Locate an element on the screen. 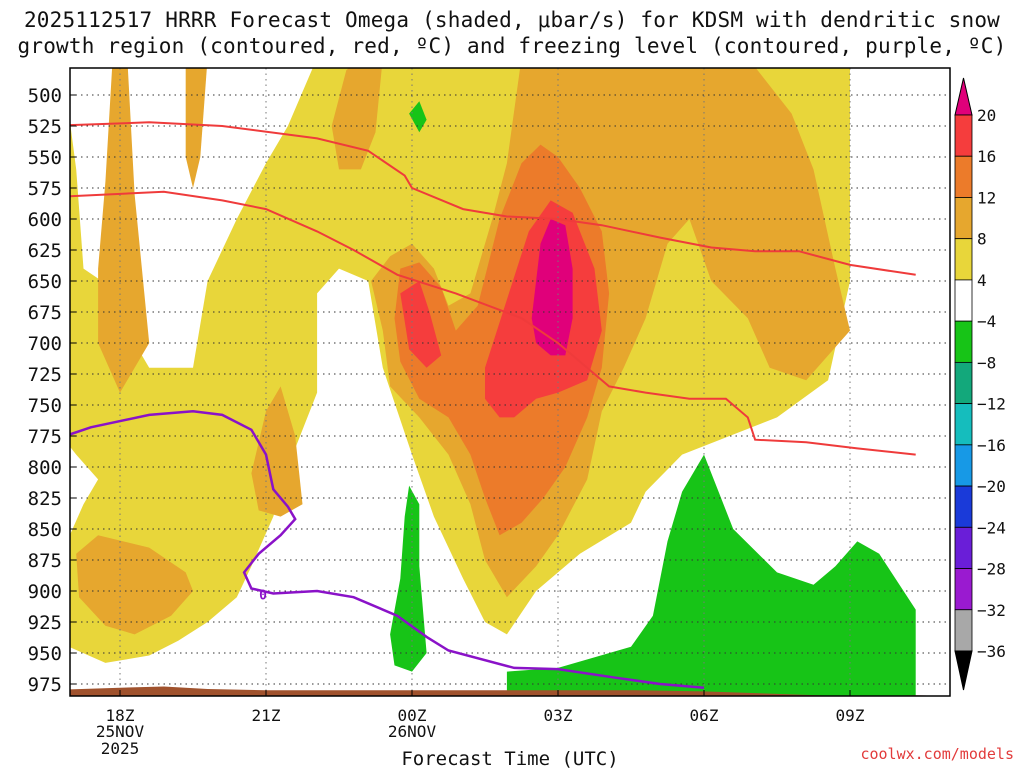 This screenshot has height=768, width=1024. y-tick-label-625: 625 is located at coordinates (45, 251).